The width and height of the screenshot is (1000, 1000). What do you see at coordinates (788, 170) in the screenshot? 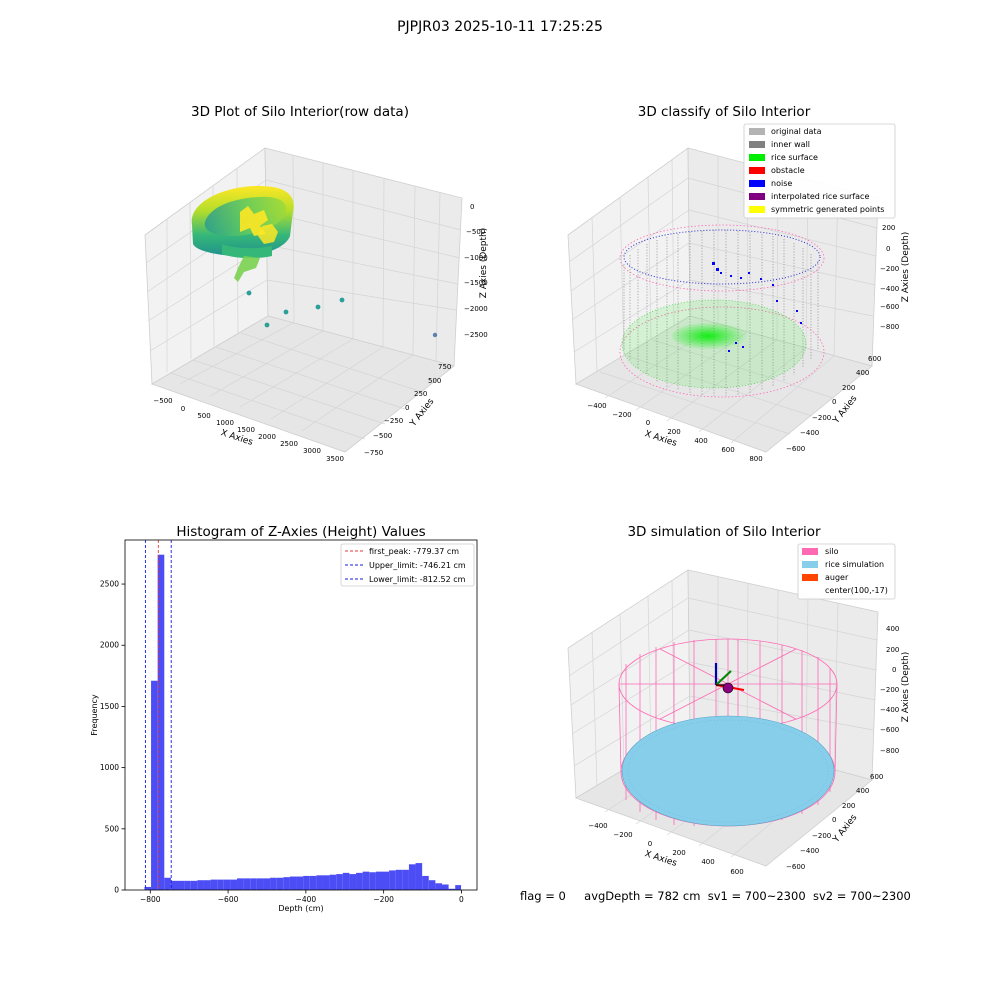
I see `classify-3d-legend-label: obstacle` at bounding box center [788, 170].